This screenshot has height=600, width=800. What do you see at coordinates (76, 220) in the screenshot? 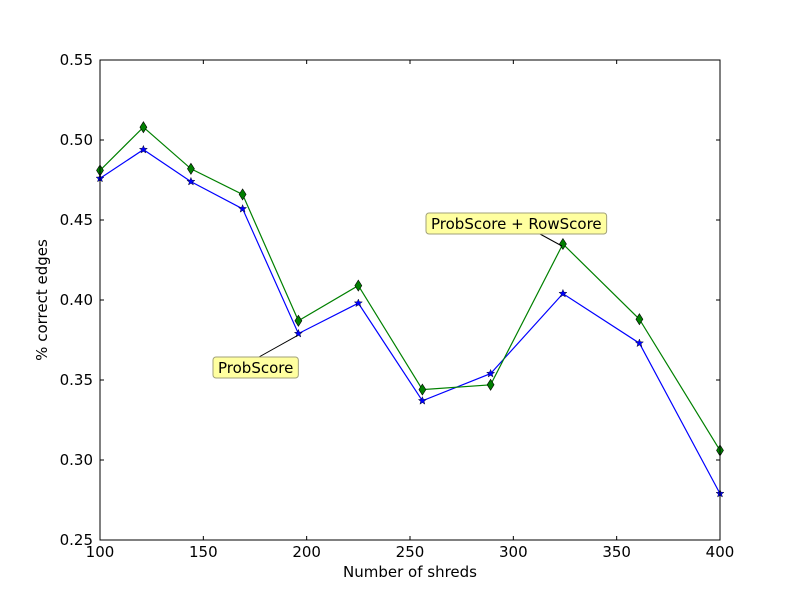
I see `y-tick-label: 0.45` at bounding box center [76, 220].